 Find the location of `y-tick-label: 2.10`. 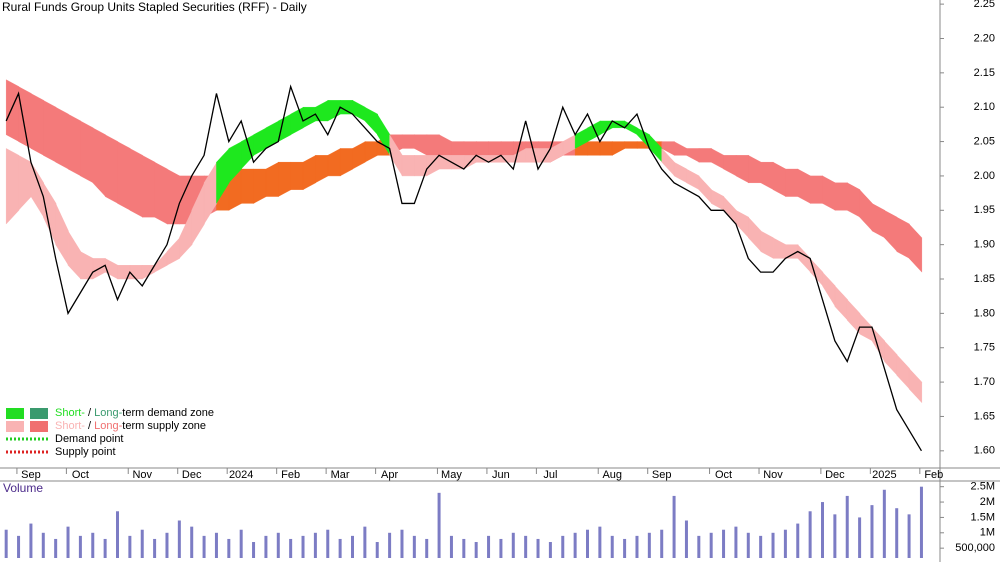

y-tick-label: 2.10 is located at coordinates (984, 107).